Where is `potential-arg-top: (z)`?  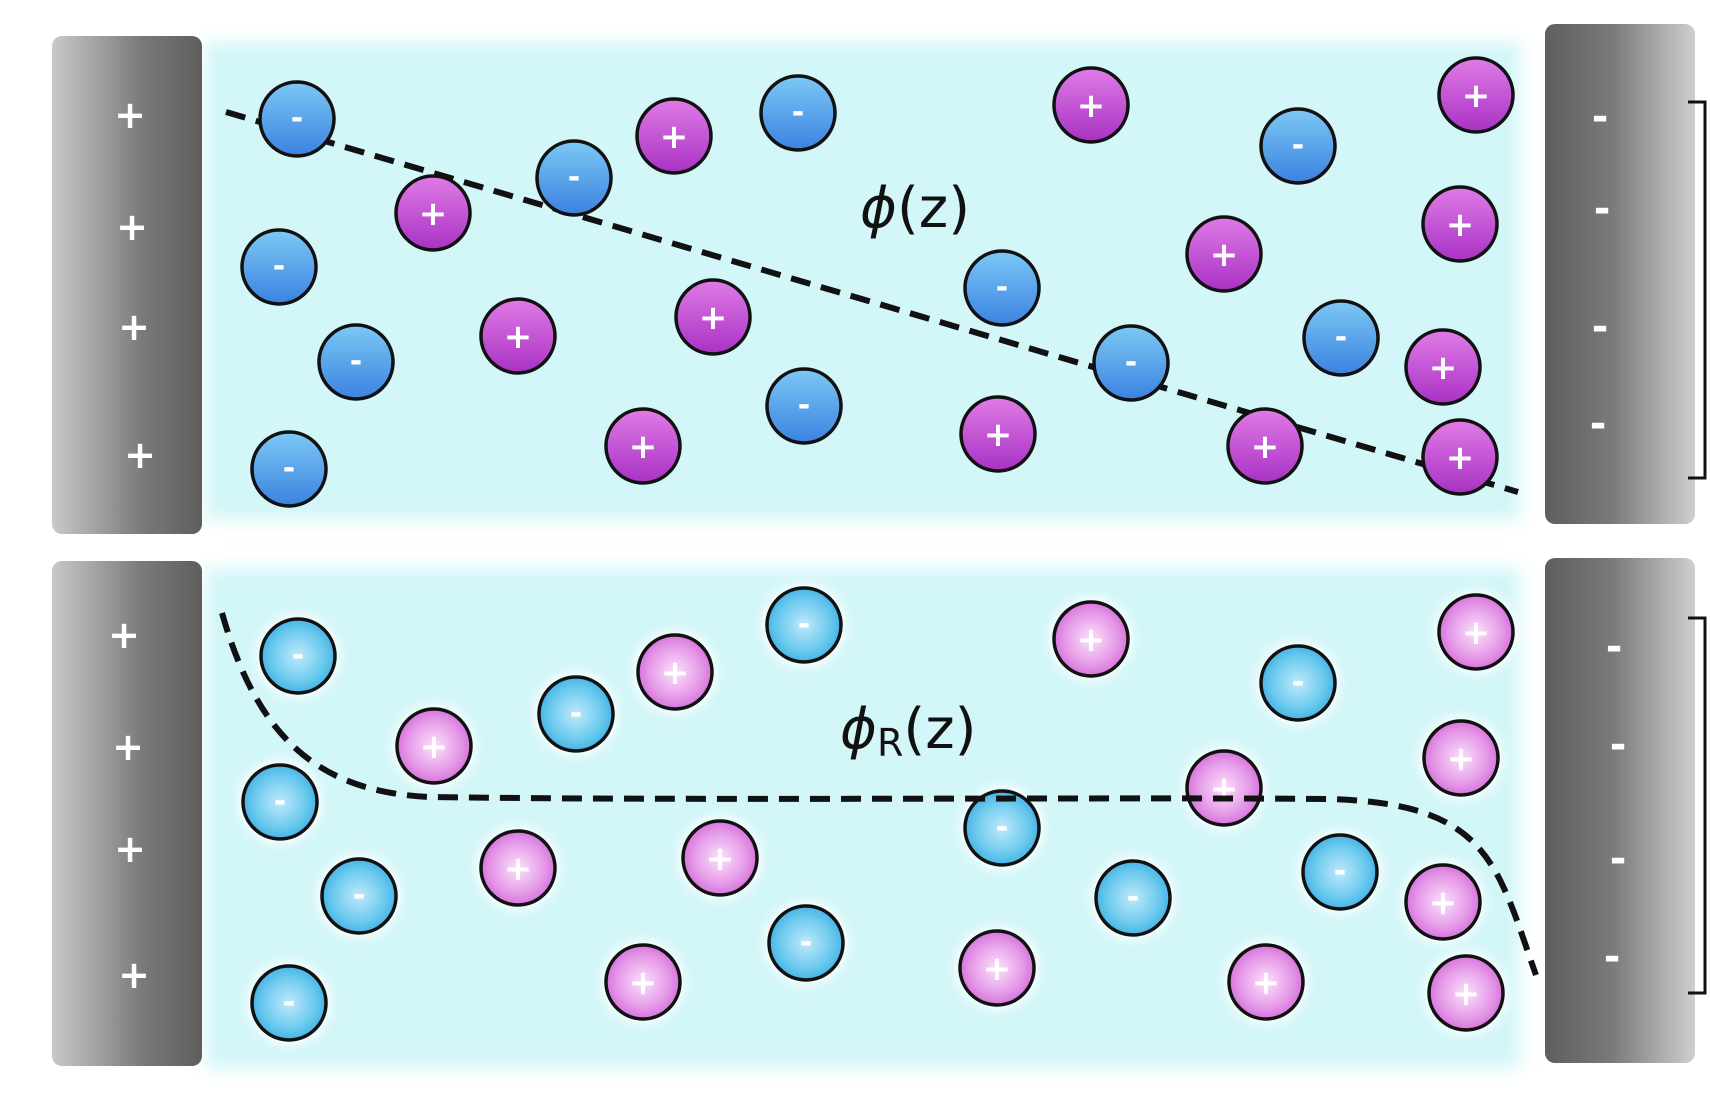 potential-arg-top: (z) is located at coordinates (933, 208).